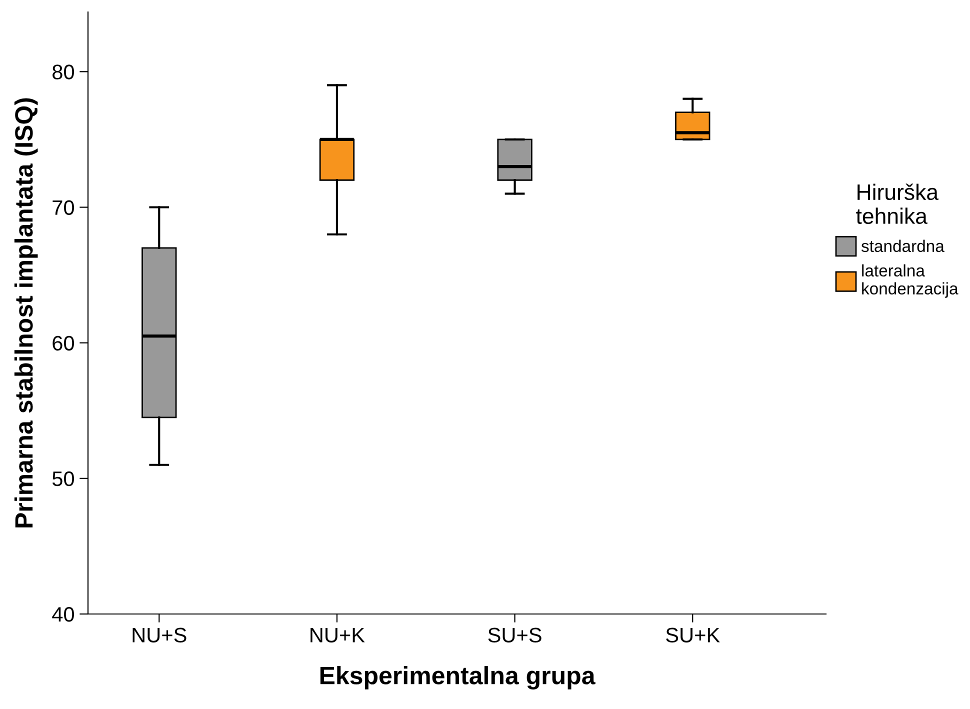  What do you see at coordinates (159, 635) in the screenshot?
I see `x-tick-label: NU+S` at bounding box center [159, 635].